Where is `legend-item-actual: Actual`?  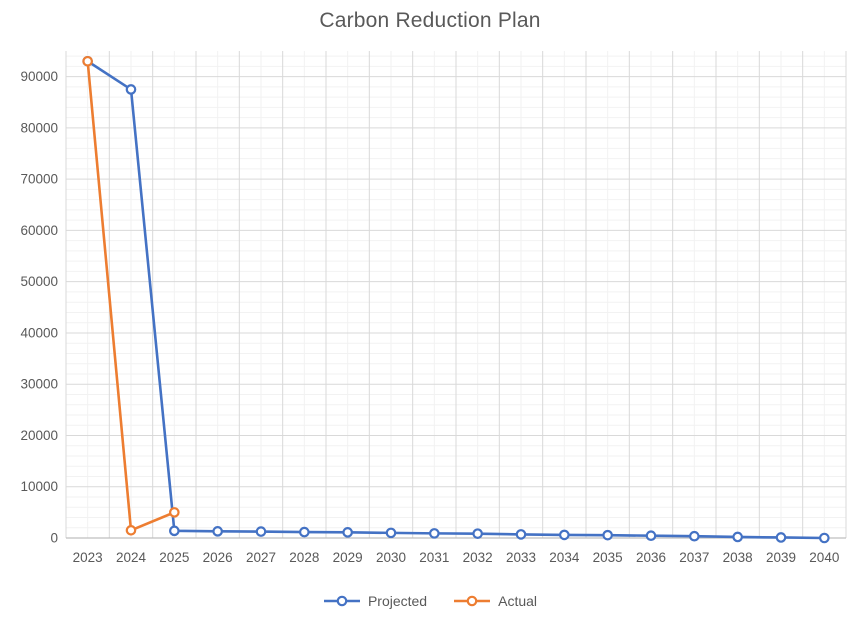
legend-item-actual: Actual is located at coordinates (495, 601).